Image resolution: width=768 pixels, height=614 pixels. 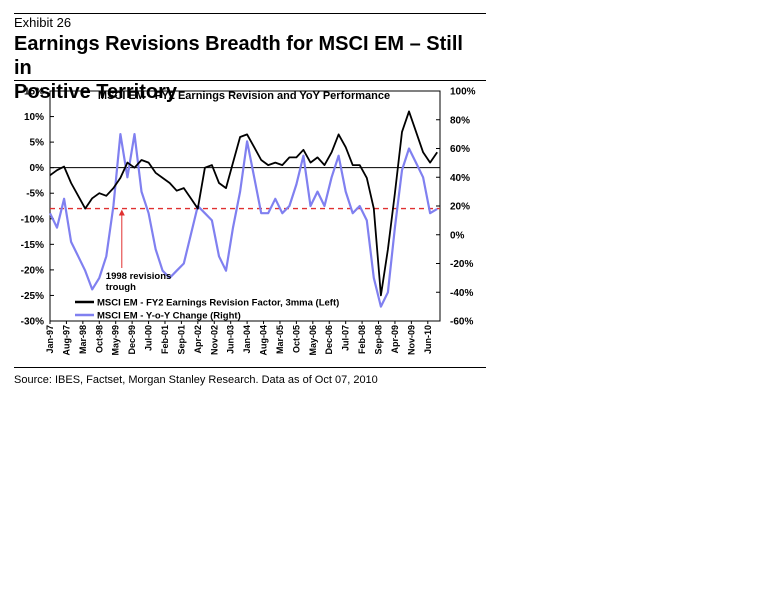 What do you see at coordinates (250, 80) in the screenshot?
I see `header-rule` at bounding box center [250, 80].